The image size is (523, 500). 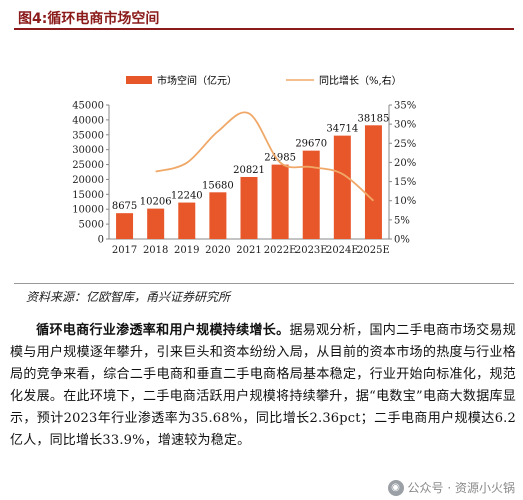 What do you see at coordinates (311, 144) in the screenshot?
I see `bar-value-label: 29670` at bounding box center [311, 144].